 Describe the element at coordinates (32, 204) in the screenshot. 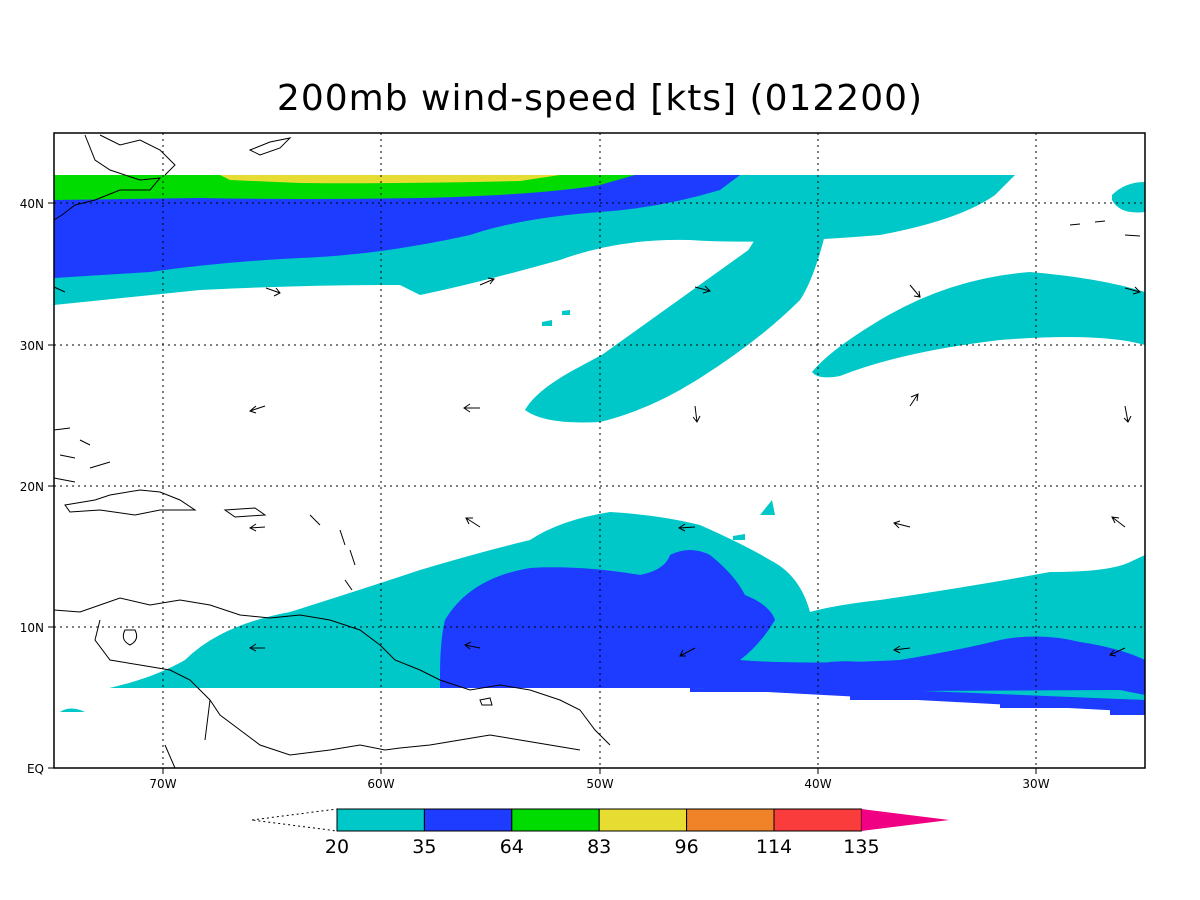

I see `lat-label: 40N` at that location.